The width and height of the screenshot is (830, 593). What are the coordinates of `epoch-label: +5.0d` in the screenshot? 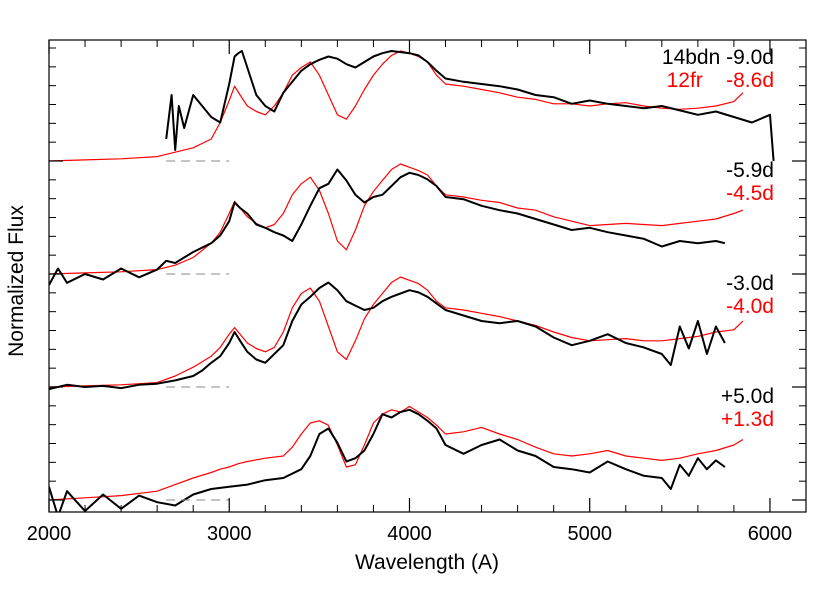 It's located at (747, 396).